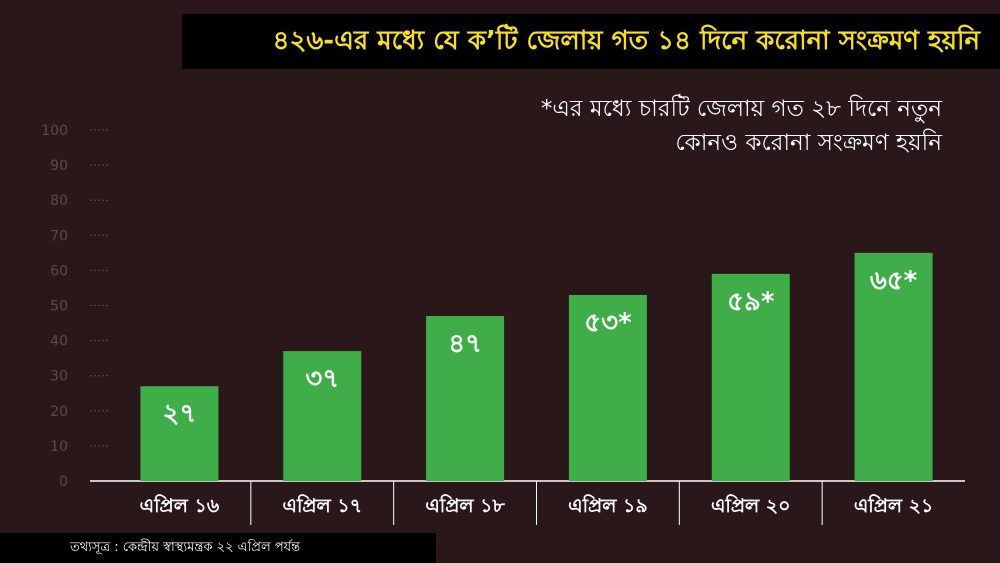 The width and height of the screenshot is (1000, 563). Describe the element at coordinates (59, 307) in the screenshot. I see `y-tick-label: 50` at that location.